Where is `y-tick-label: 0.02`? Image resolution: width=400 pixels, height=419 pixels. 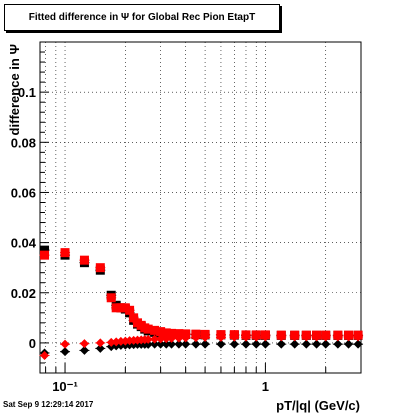
y-tick-label: 0.02 is located at coordinates (23, 293).